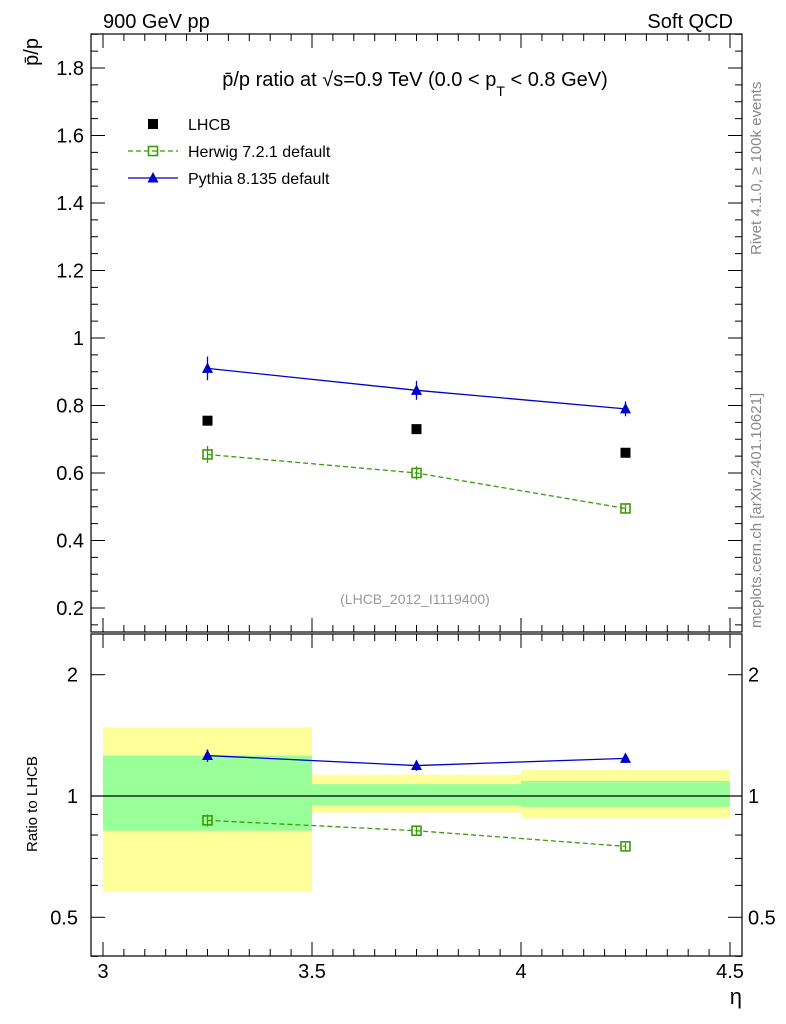 This screenshot has height=1024, width=786. Describe the element at coordinates (72, 797) in the screenshot. I see `y-tick-label-ratio: 1` at that location.